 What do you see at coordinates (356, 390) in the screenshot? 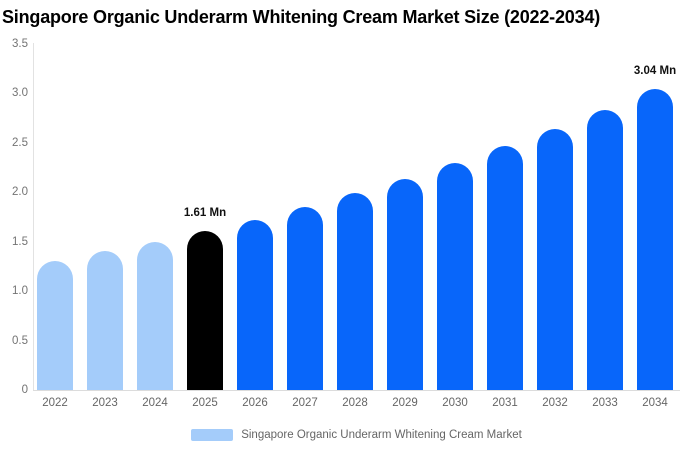
I see `x-axis-line` at bounding box center [356, 390].